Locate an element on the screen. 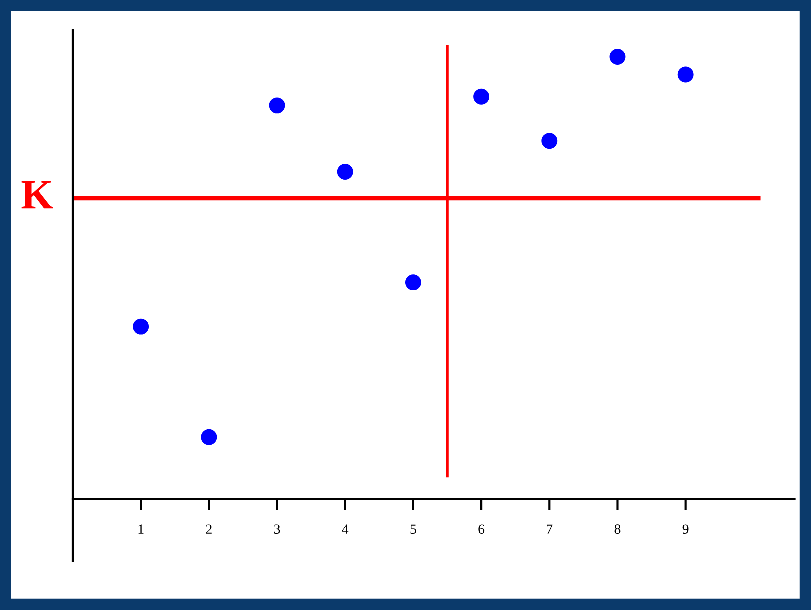 This screenshot has height=610, width=811. x-tick-label: 3 is located at coordinates (277, 529).